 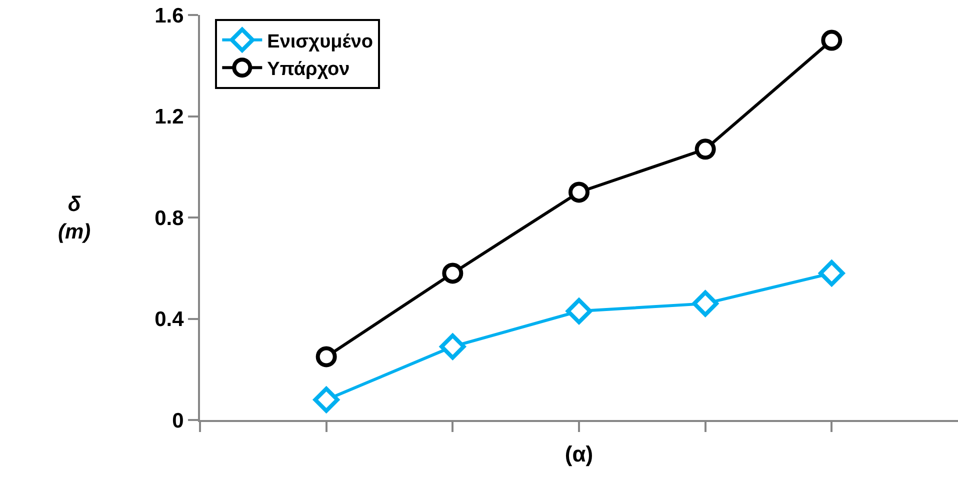 What do you see at coordinates (178, 420) in the screenshot?
I see `y-tick-label: 0` at bounding box center [178, 420].